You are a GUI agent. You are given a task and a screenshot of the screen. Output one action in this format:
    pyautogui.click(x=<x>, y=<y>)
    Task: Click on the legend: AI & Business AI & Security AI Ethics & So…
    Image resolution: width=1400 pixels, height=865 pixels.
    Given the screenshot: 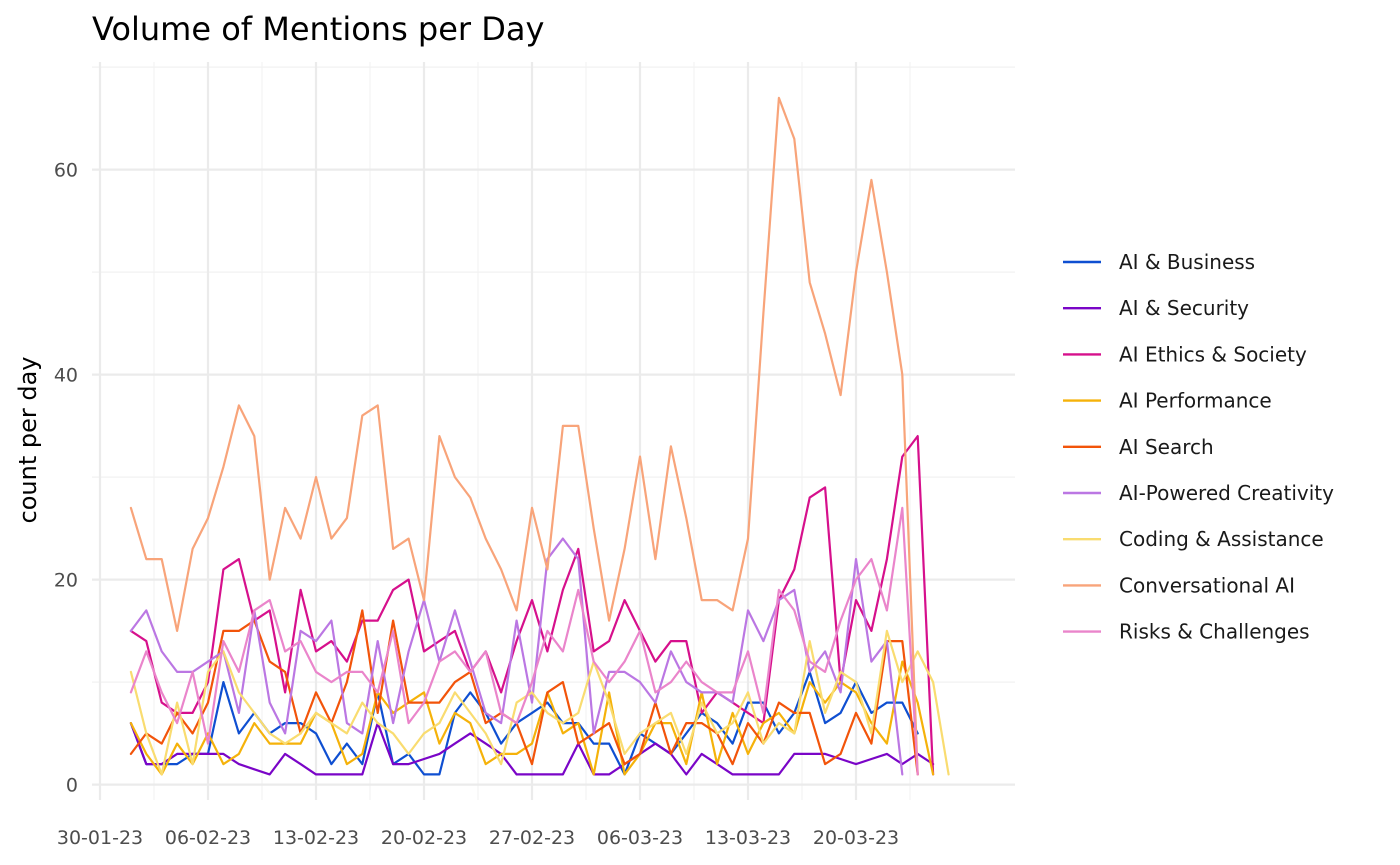 What is the action you would take?
    pyautogui.click(x=1198, y=447)
    